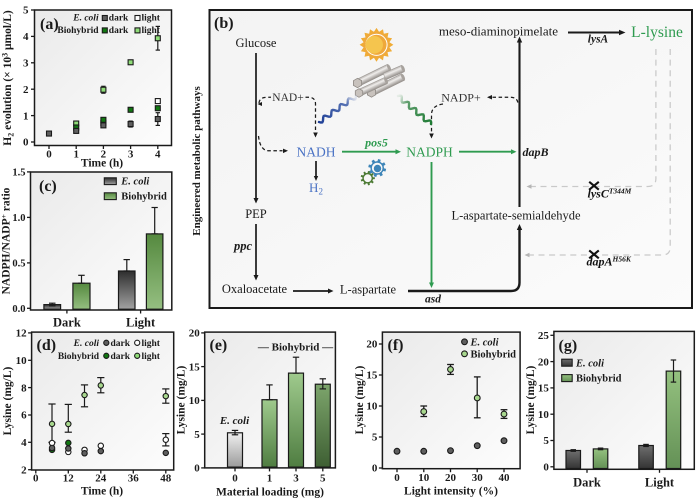 The image size is (700, 504). Describe the element at coordinates (598, 40) in the screenshot. I see `svg-text: lysA` at that location.